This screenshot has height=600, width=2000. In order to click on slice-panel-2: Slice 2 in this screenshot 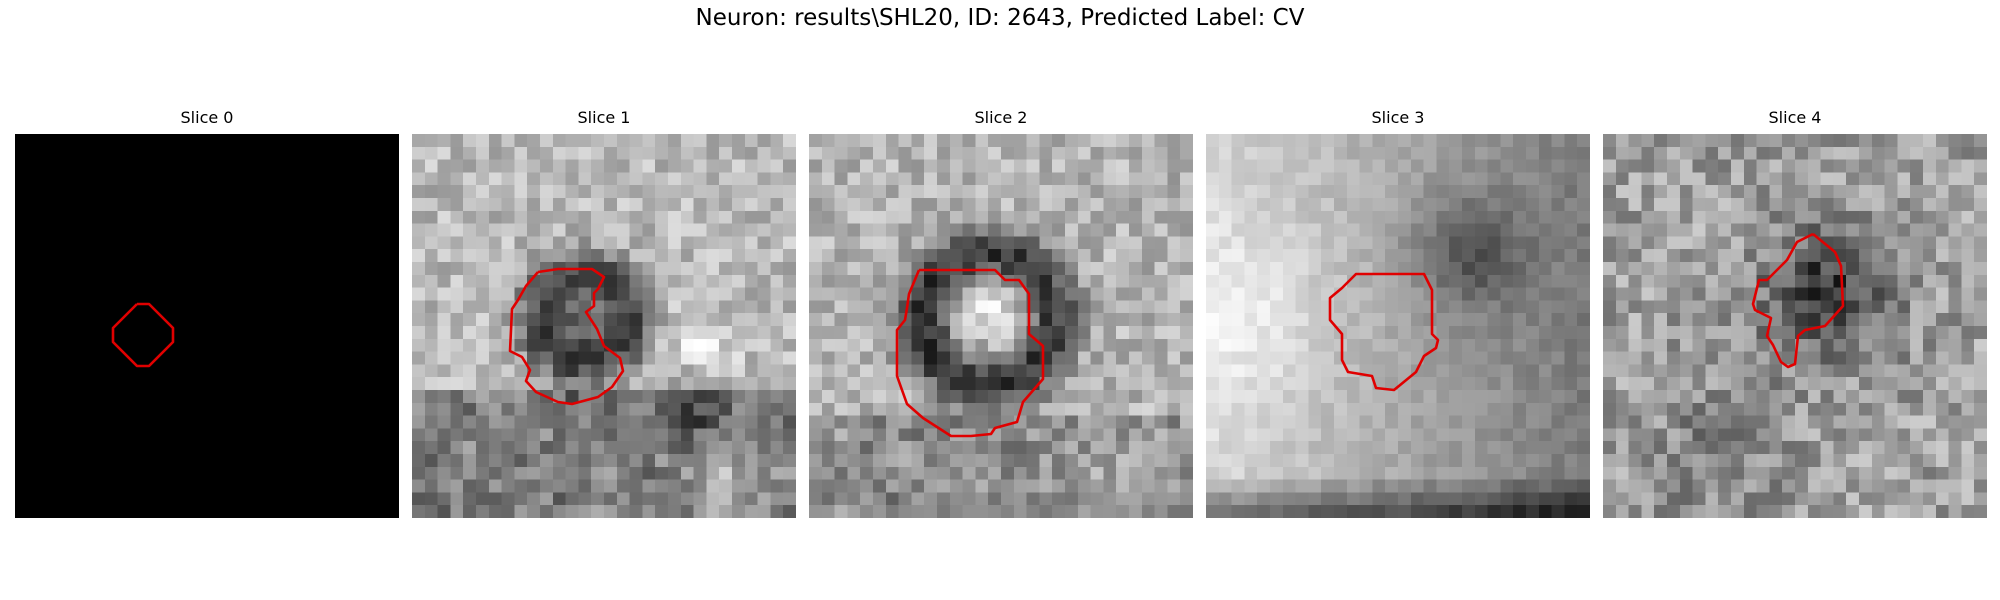, I will do `click(1001, 311)`.